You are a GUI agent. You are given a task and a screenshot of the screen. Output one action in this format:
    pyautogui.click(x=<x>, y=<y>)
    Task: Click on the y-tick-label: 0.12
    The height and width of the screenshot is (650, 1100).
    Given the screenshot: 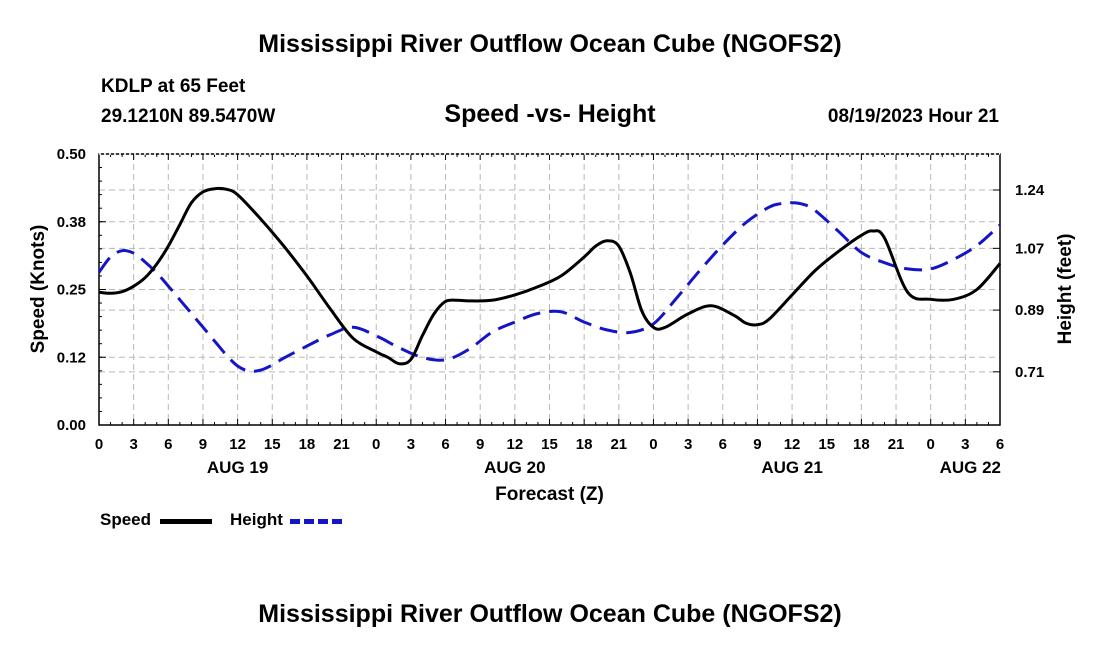 What is the action you would take?
    pyautogui.click(x=71, y=357)
    